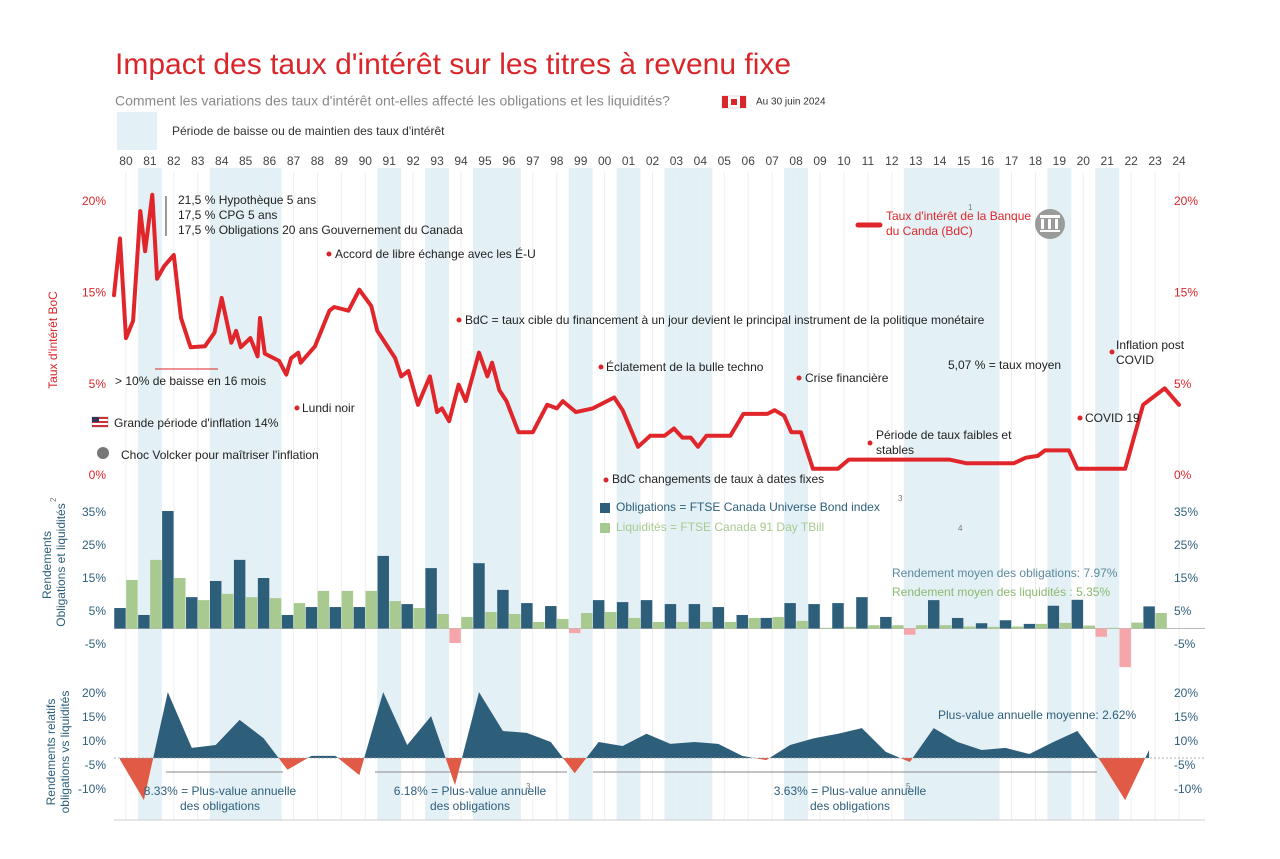  What do you see at coordinates (191, 381) in the screenshot?
I see `annotation: > 10% de baisse en 16 mois` at bounding box center [191, 381].